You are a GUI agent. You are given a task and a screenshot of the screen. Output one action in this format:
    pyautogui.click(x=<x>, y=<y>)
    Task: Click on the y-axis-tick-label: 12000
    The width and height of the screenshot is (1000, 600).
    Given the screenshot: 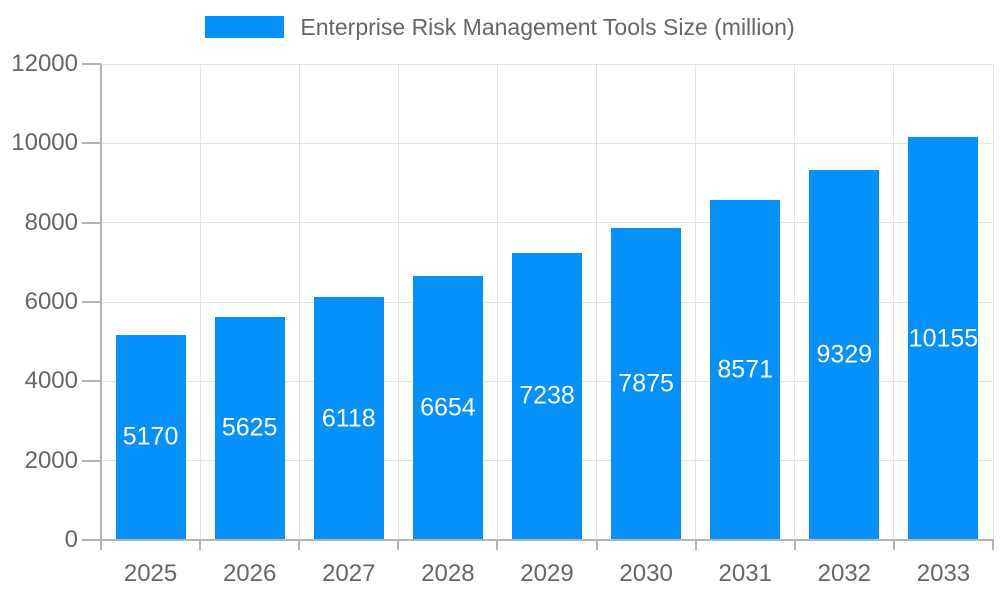 What is the action you would take?
    pyautogui.click(x=44, y=63)
    